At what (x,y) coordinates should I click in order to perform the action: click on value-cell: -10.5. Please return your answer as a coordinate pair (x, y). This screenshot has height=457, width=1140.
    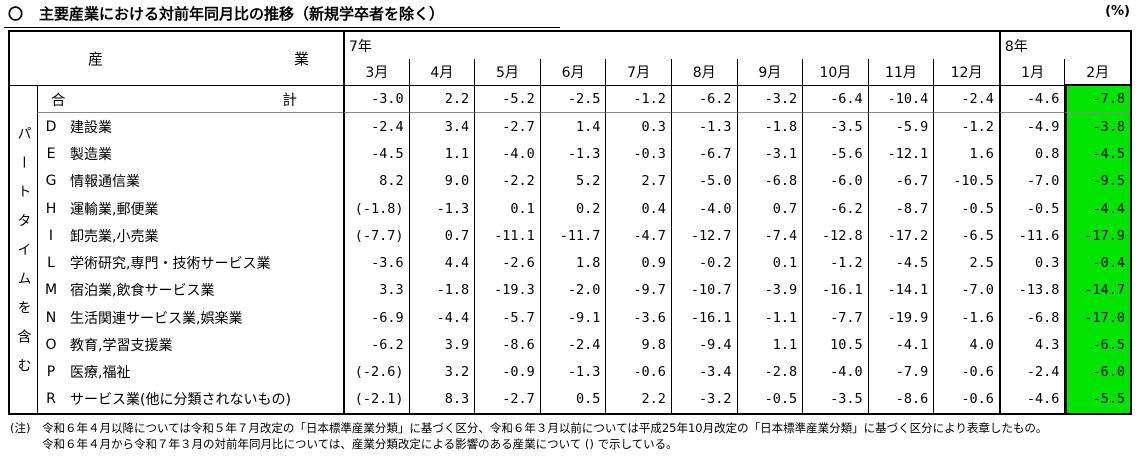
    Looking at the image, I should click on (966, 181).